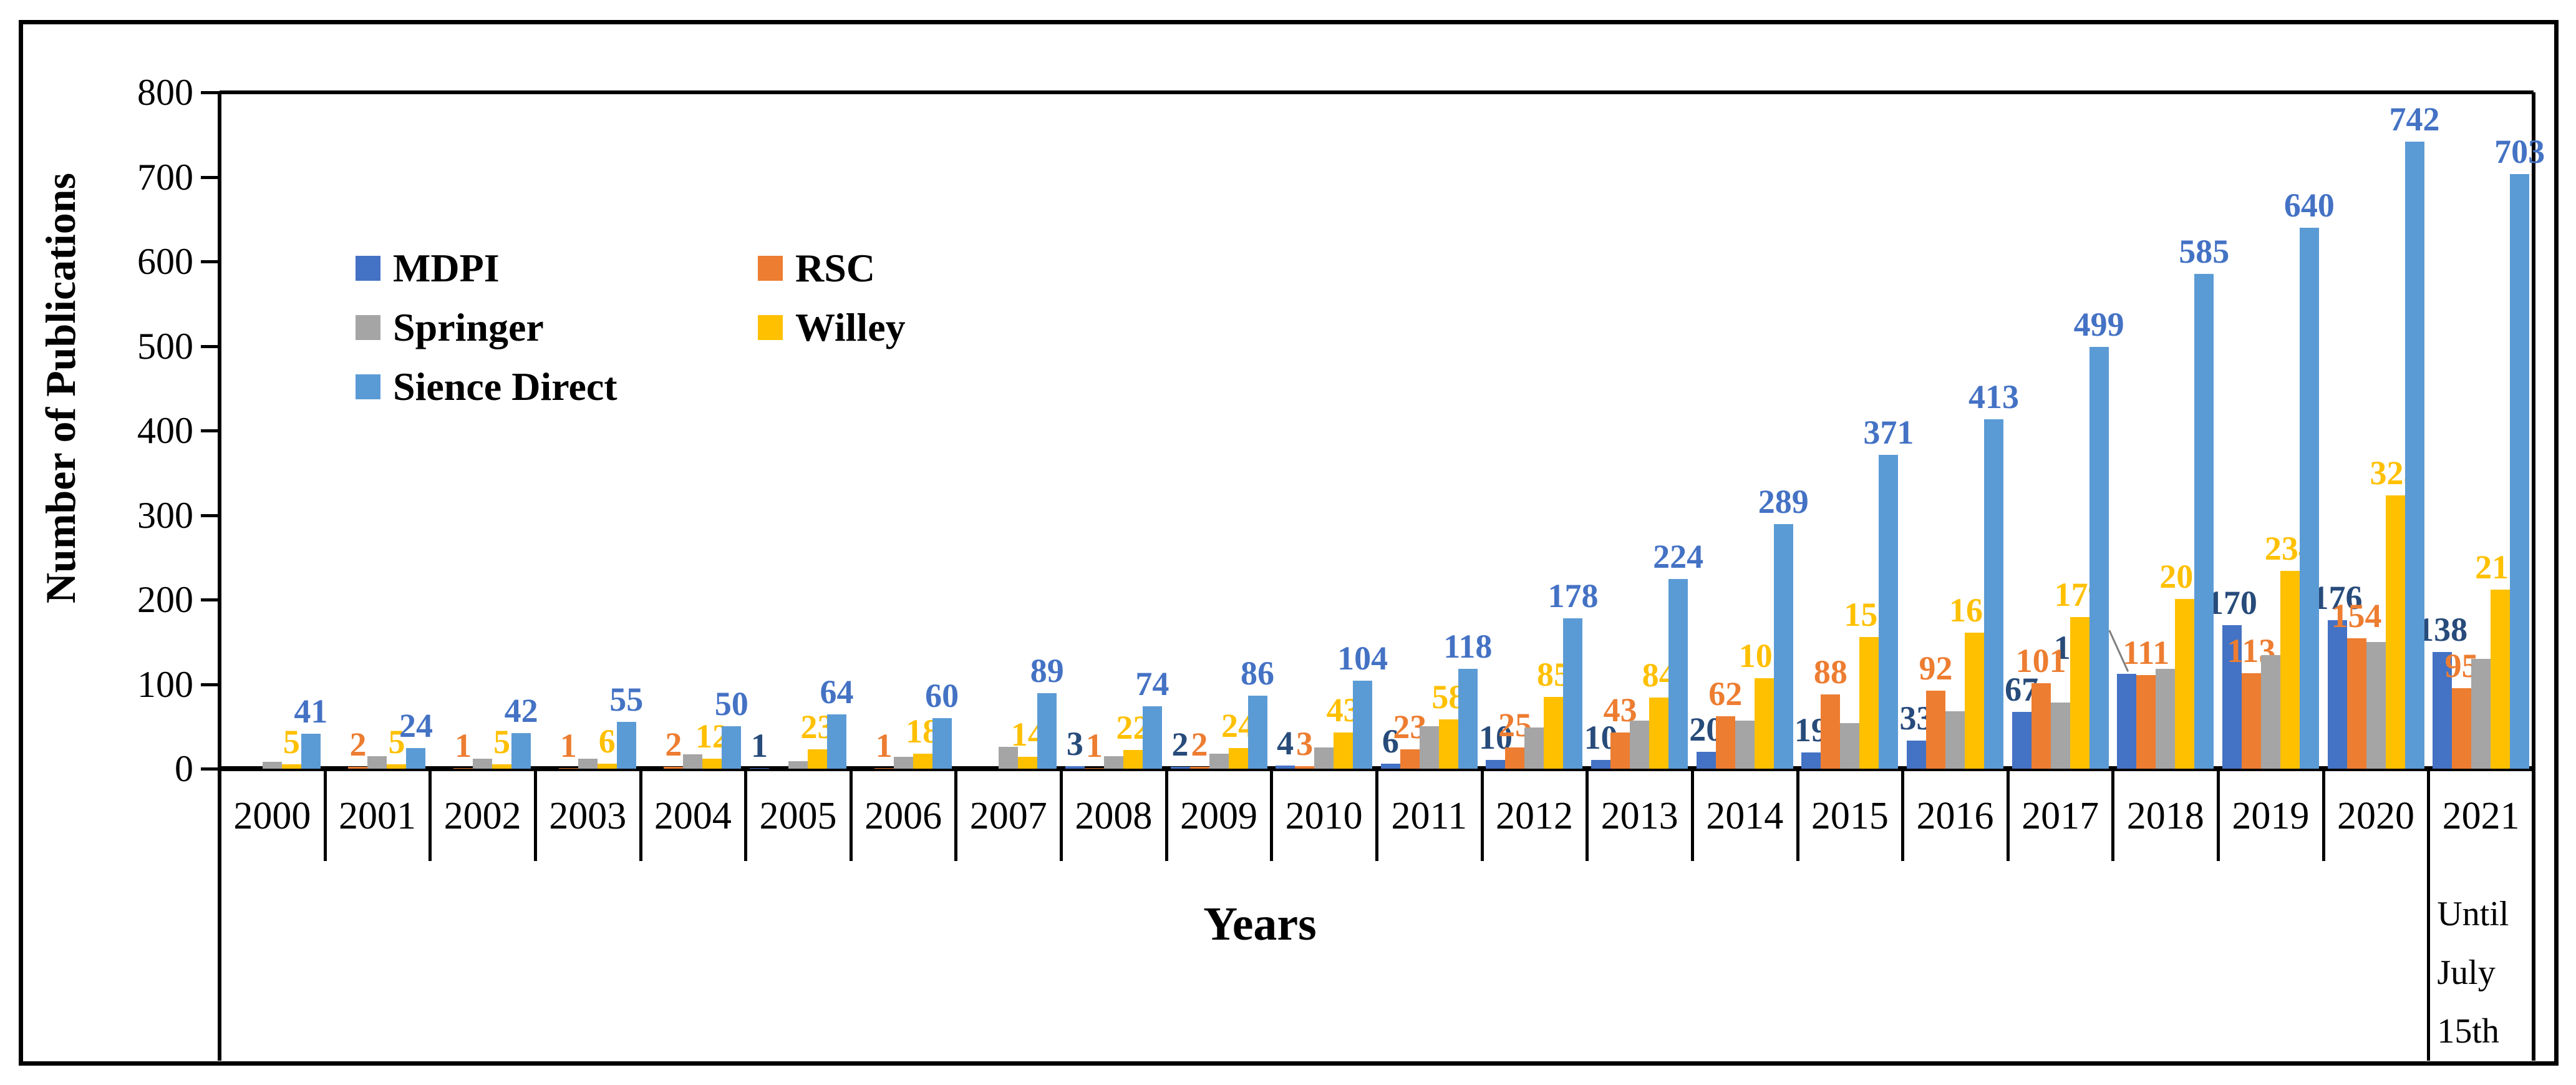  I want to click on bar-sience-direct-2007, so click(1047, 731).